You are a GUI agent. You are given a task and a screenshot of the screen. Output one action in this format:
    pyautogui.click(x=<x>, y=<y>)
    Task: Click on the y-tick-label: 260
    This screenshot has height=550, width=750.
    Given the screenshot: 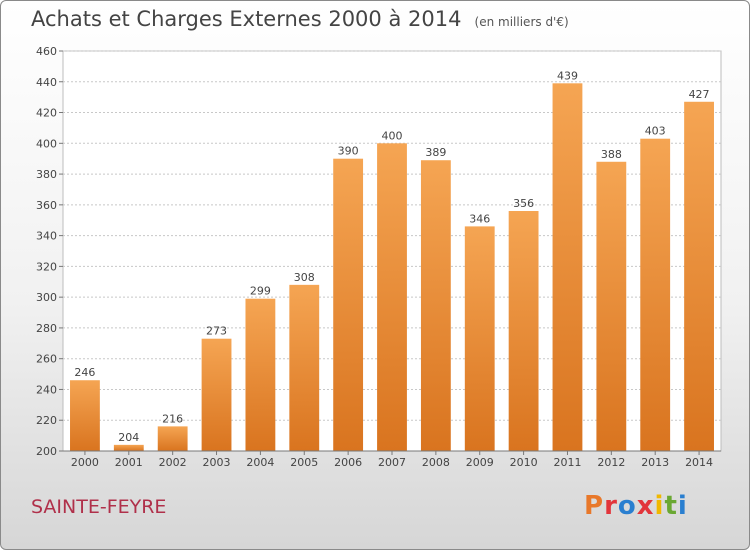 What is the action you would take?
    pyautogui.click(x=46, y=359)
    